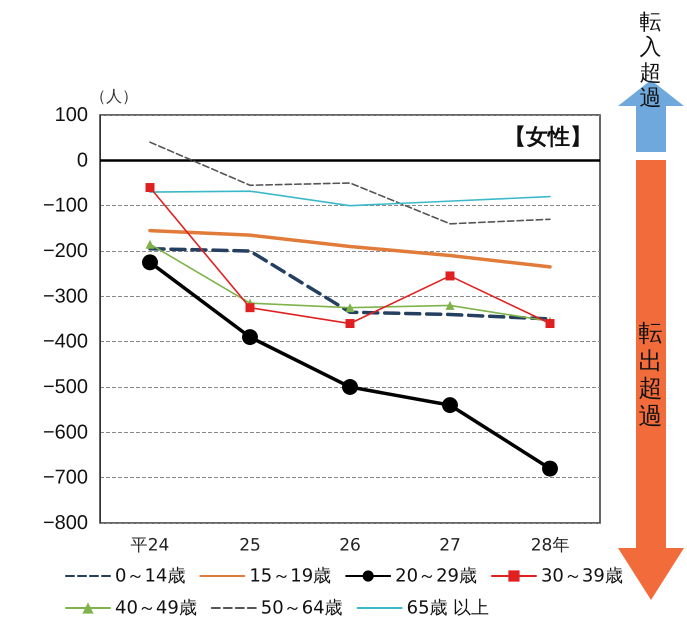 This screenshot has height=630, width=687. Describe the element at coordinates (550, 546) in the screenshot. I see `x-tick-label: 28年` at that location.